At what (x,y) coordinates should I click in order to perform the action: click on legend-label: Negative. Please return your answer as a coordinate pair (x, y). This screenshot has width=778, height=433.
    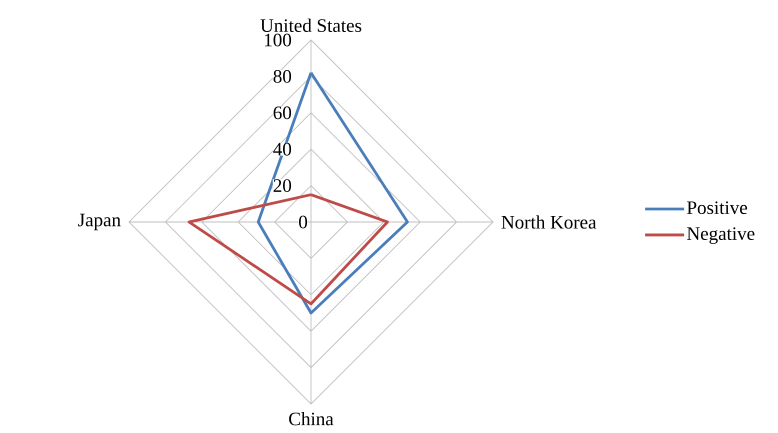
    Looking at the image, I should click on (720, 235).